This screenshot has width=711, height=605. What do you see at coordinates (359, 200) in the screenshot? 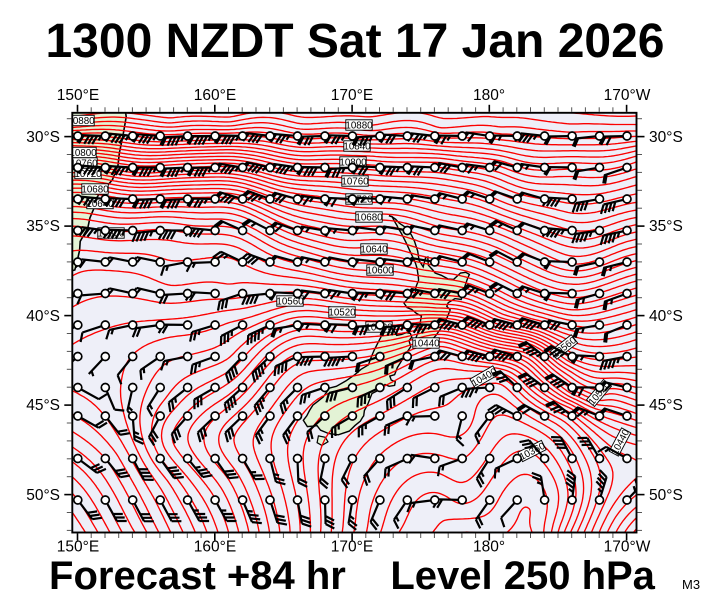
I see `svg-text: 10720` at bounding box center [359, 200].